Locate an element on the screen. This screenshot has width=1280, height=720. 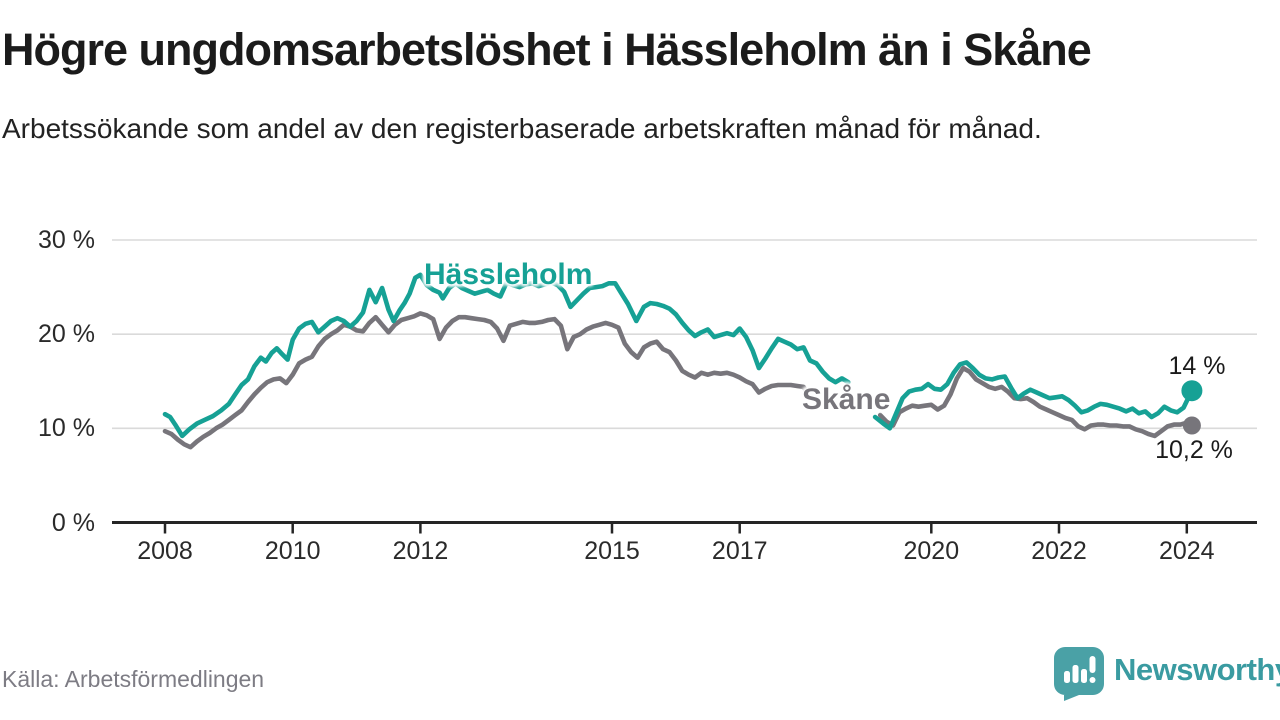
y-axis-label: 30 % is located at coordinates (66, 240).